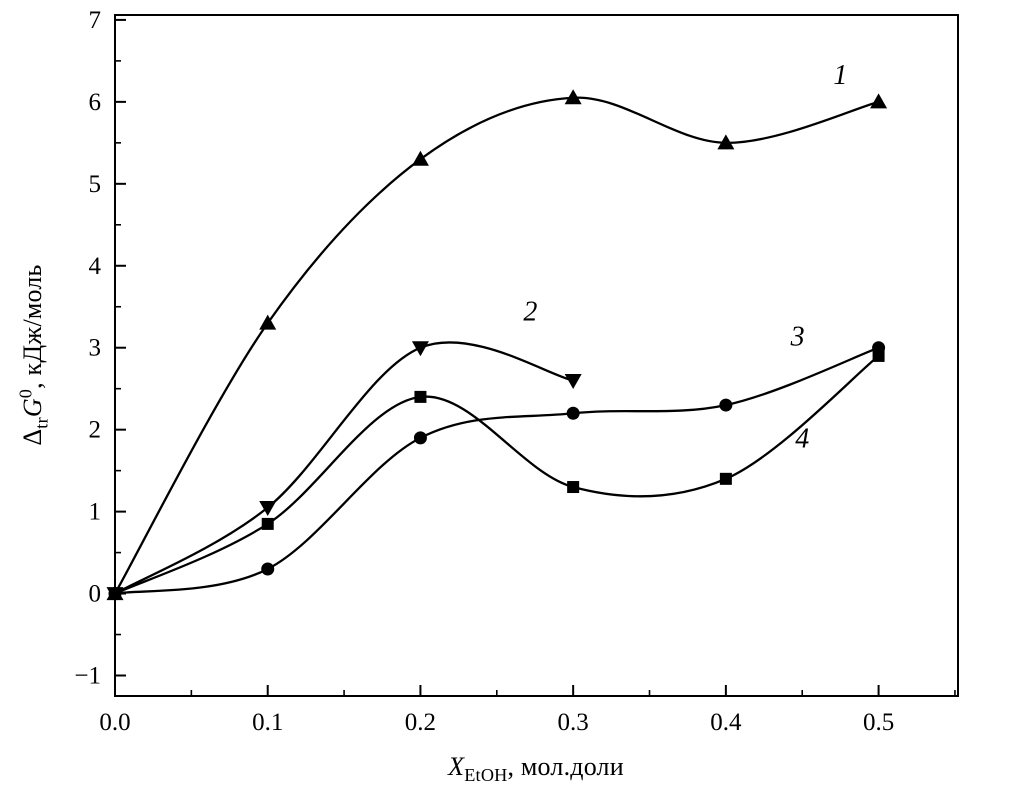 The image size is (1010, 796). I want to click on x-axis-label: XEtOH, мол.доли, so click(536, 769).